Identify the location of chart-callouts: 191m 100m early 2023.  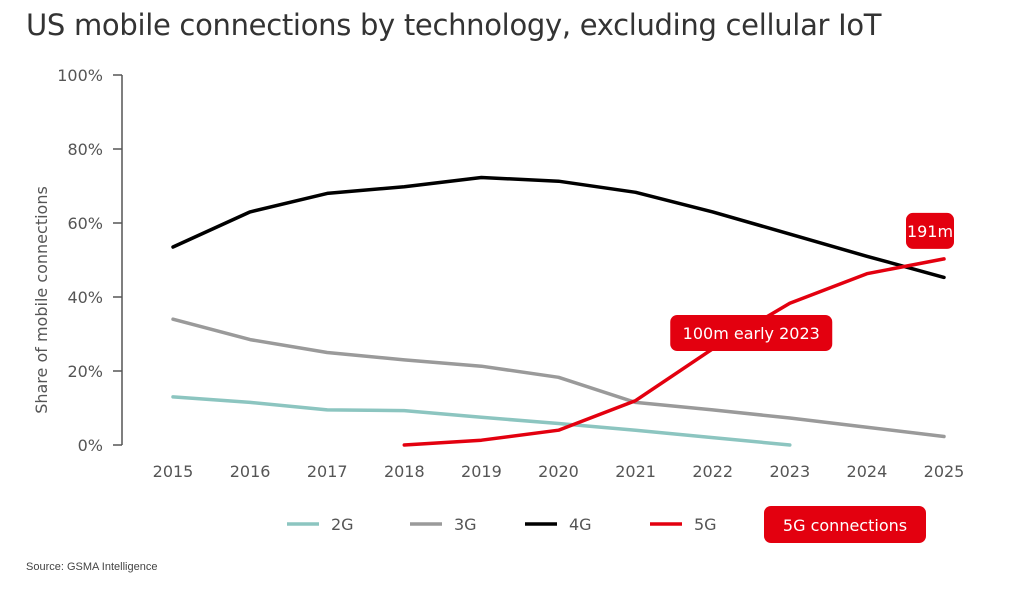
(812, 281).